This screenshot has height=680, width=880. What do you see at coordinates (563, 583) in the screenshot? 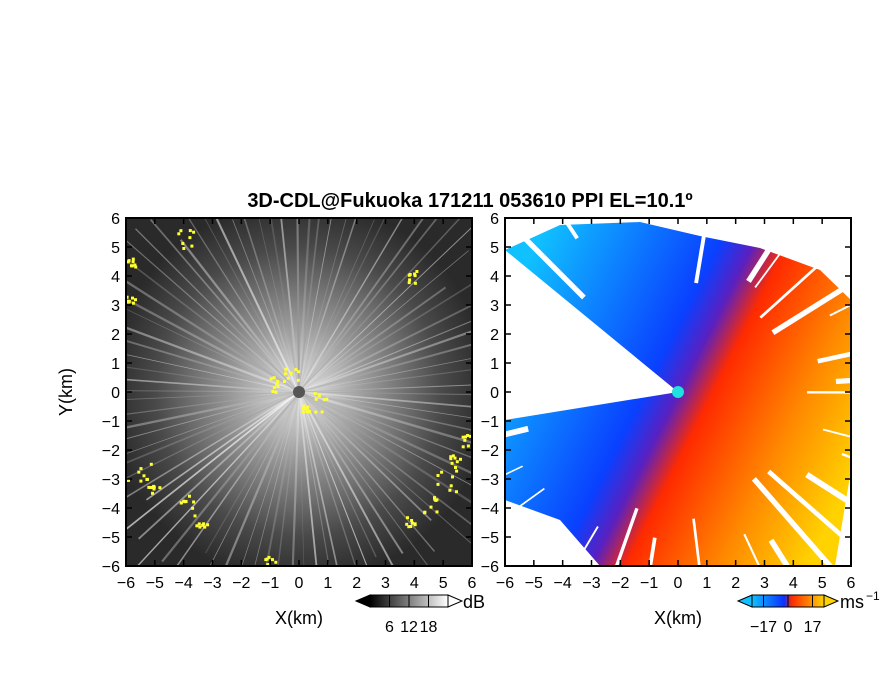
I see `velocity-x-tick-label: −4` at bounding box center [563, 583].